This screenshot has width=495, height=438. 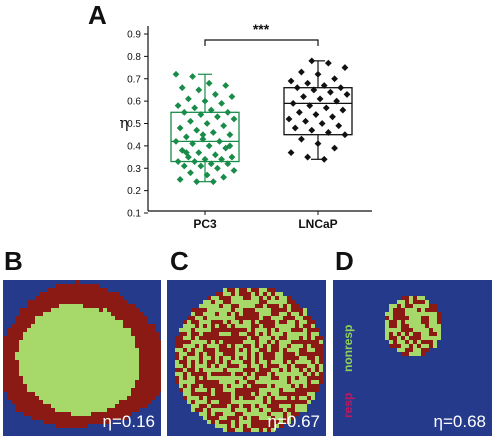 I want to click on significance-marker: ***, so click(x=261, y=29).